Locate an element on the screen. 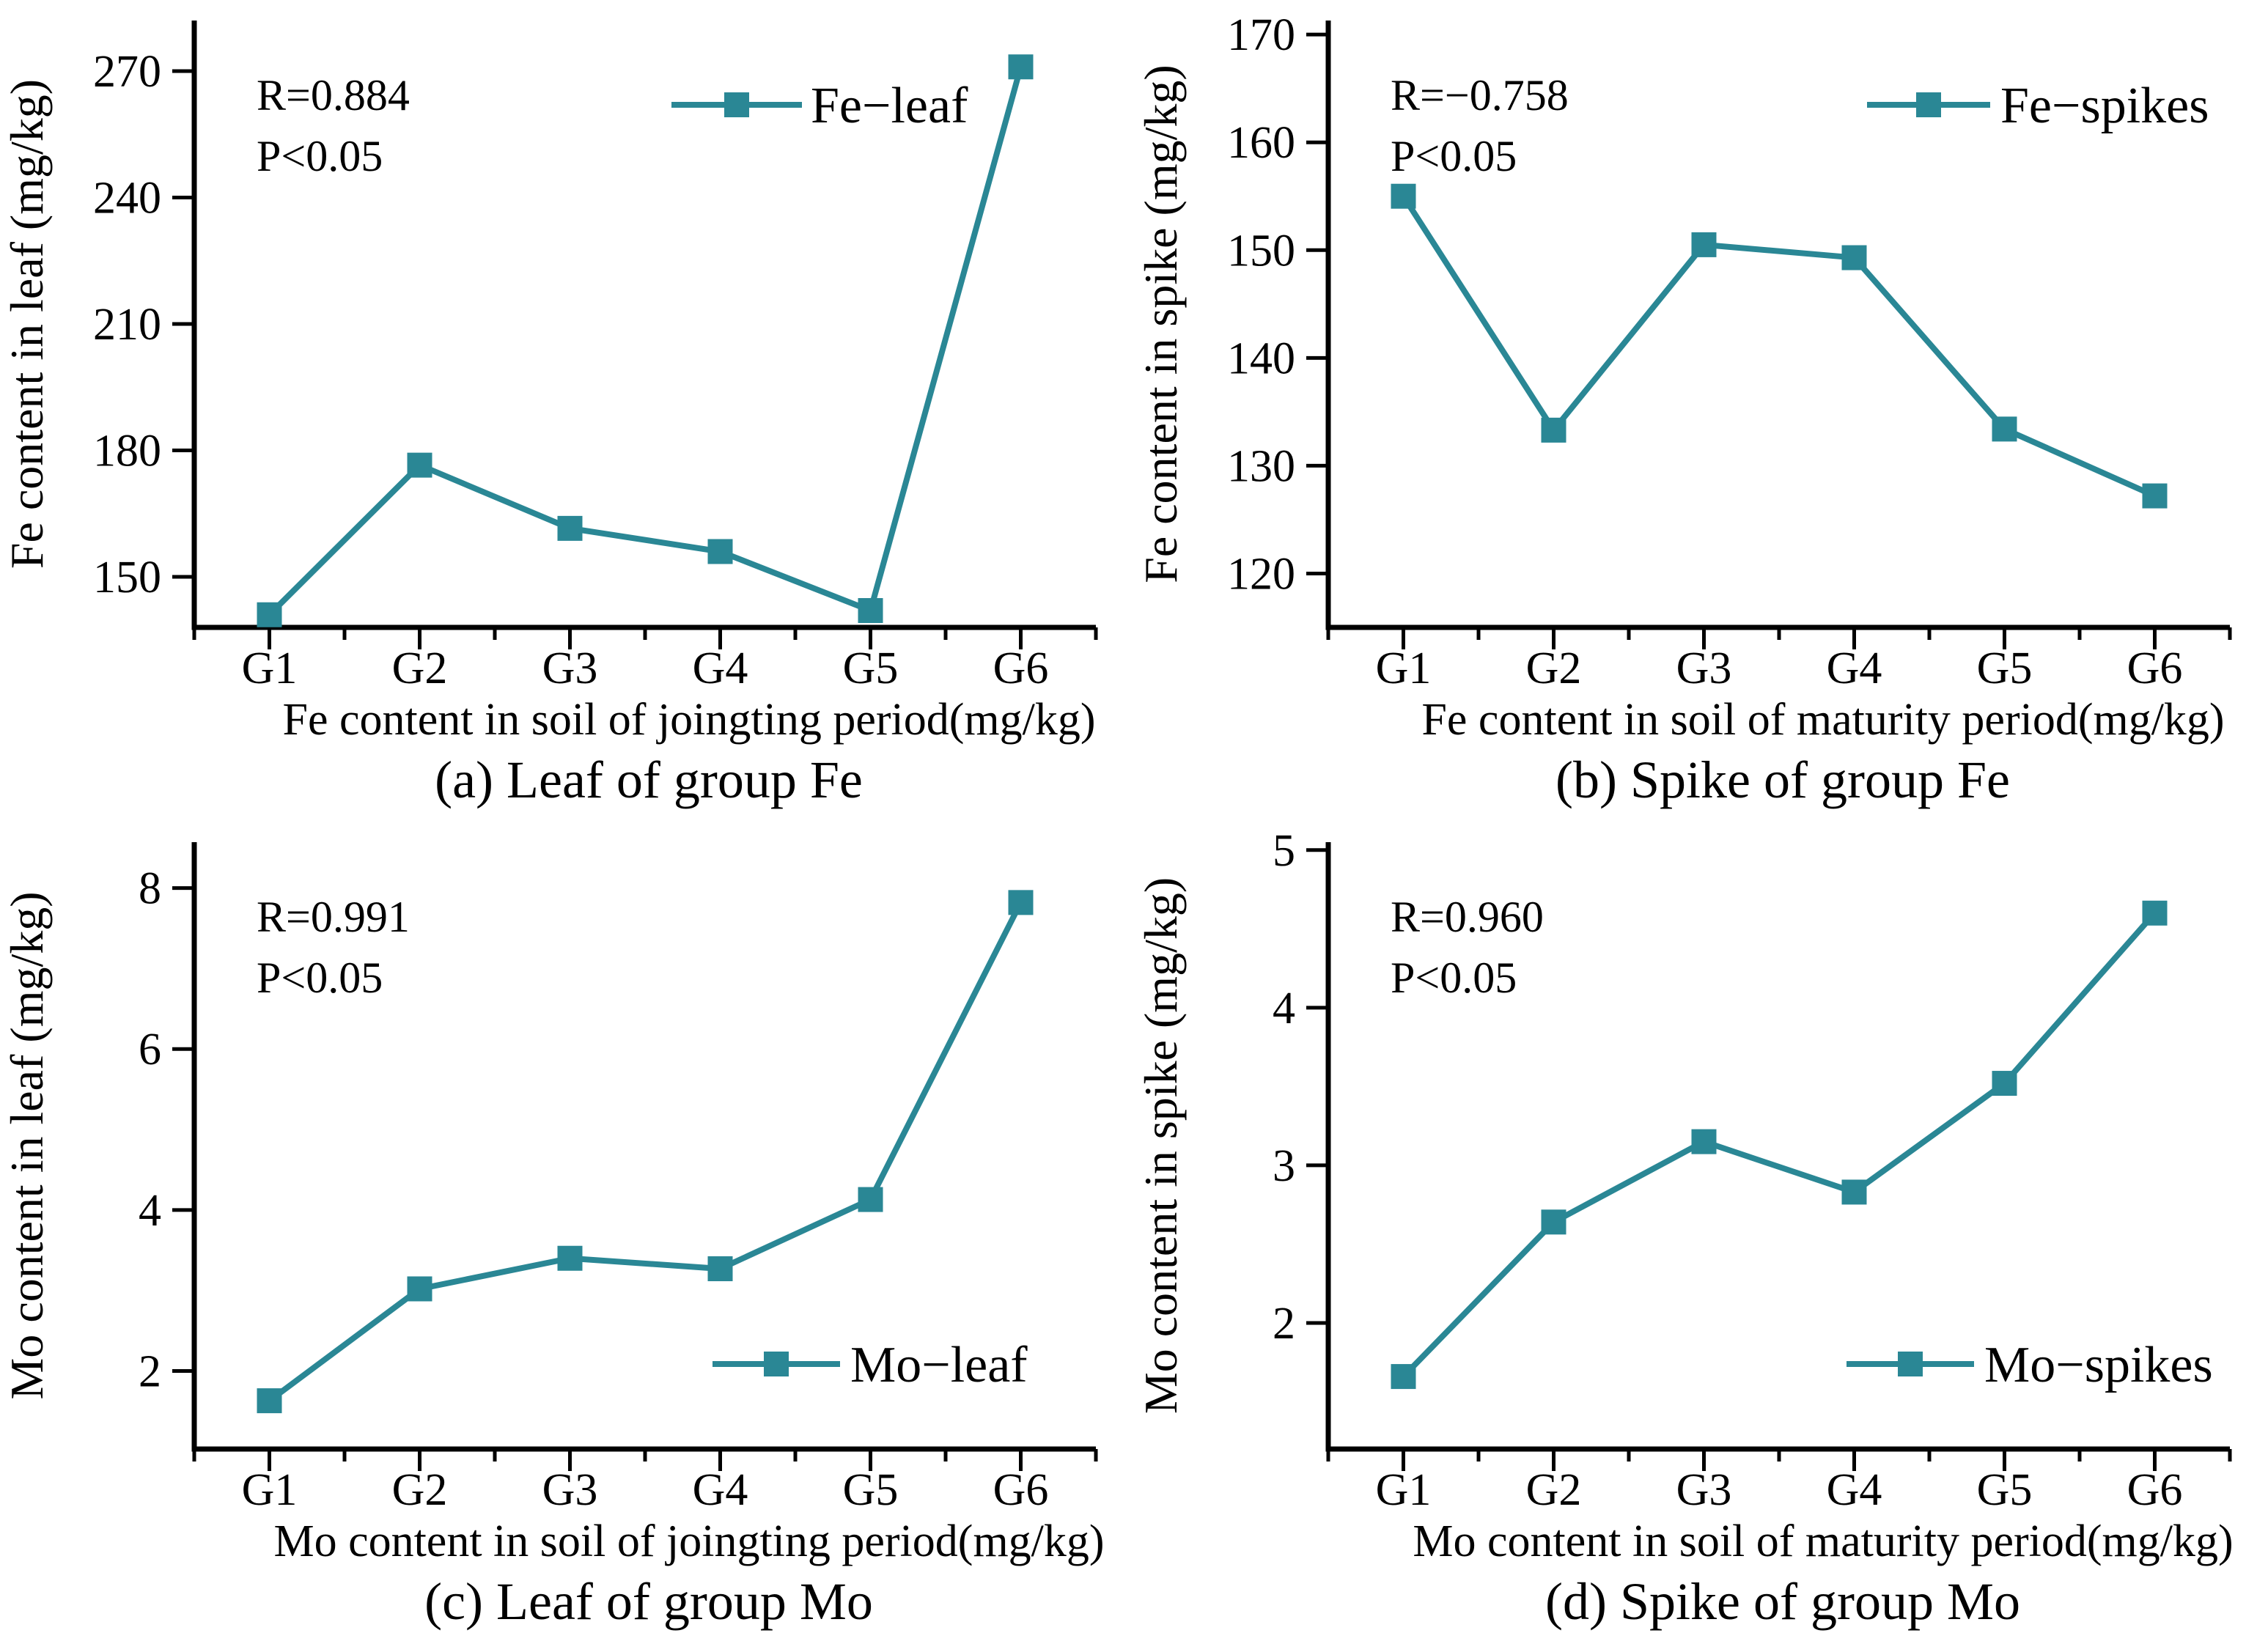 This screenshot has height=1644, width=2268. y-tick-label: 5 is located at coordinates (1284, 851).